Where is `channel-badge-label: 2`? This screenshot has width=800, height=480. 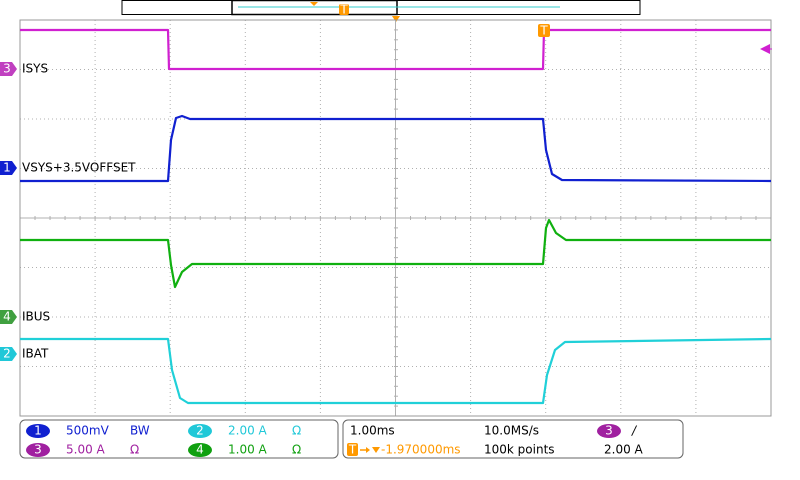 channel-badge-label: 2 is located at coordinates (200, 431).